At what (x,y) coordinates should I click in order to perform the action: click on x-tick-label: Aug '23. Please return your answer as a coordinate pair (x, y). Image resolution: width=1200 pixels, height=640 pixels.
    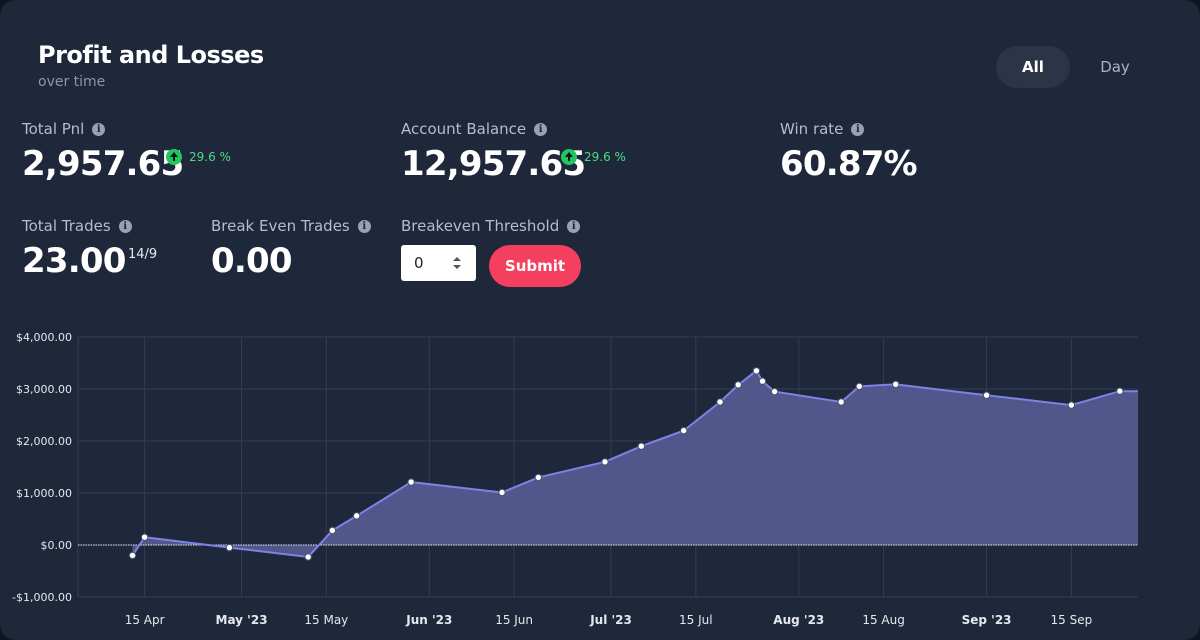
    Looking at the image, I should click on (798, 620).